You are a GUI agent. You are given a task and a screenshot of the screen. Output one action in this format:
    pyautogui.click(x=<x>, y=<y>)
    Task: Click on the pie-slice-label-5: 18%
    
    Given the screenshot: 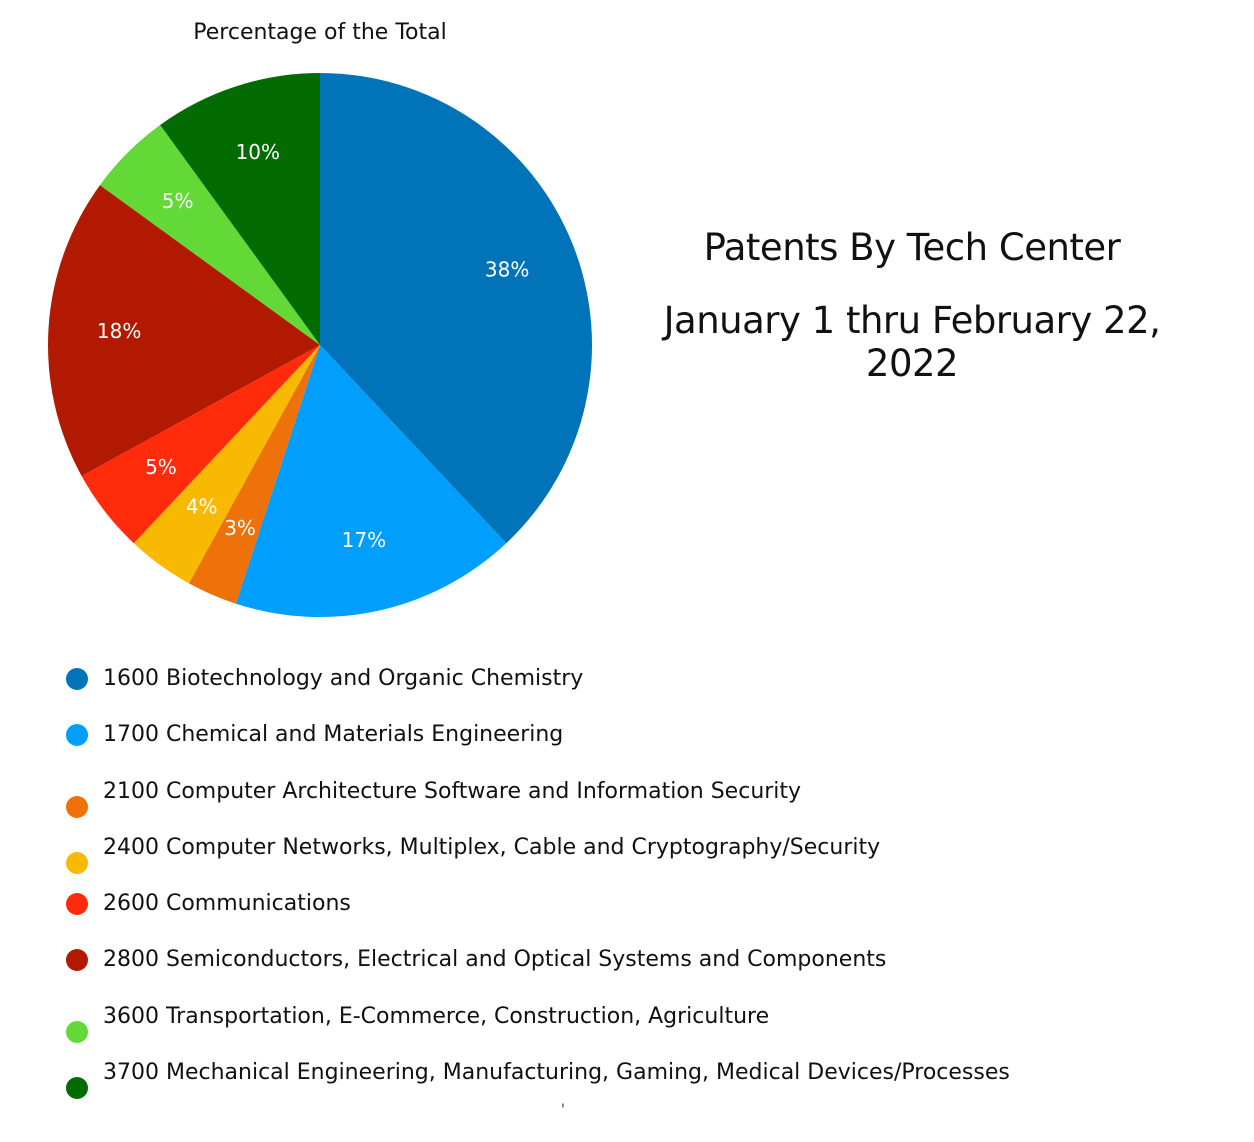 What is the action you would take?
    pyautogui.click(x=119, y=331)
    